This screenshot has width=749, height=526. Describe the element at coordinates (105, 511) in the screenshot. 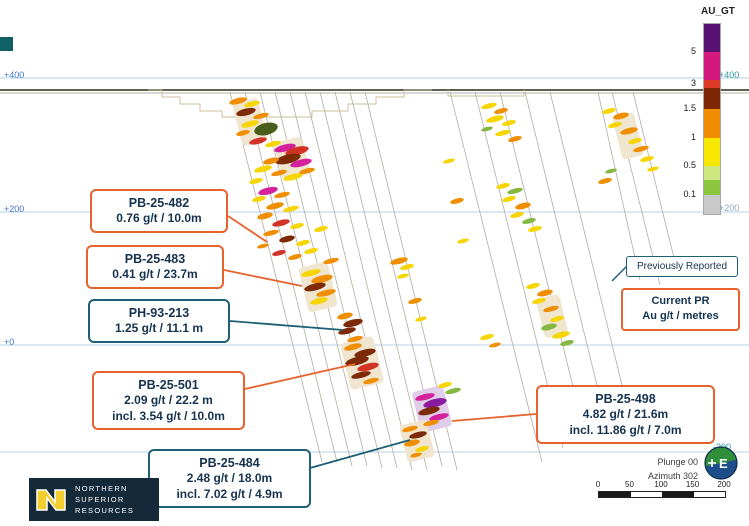

I see `logo-line-3: RESOURCES` at that location.